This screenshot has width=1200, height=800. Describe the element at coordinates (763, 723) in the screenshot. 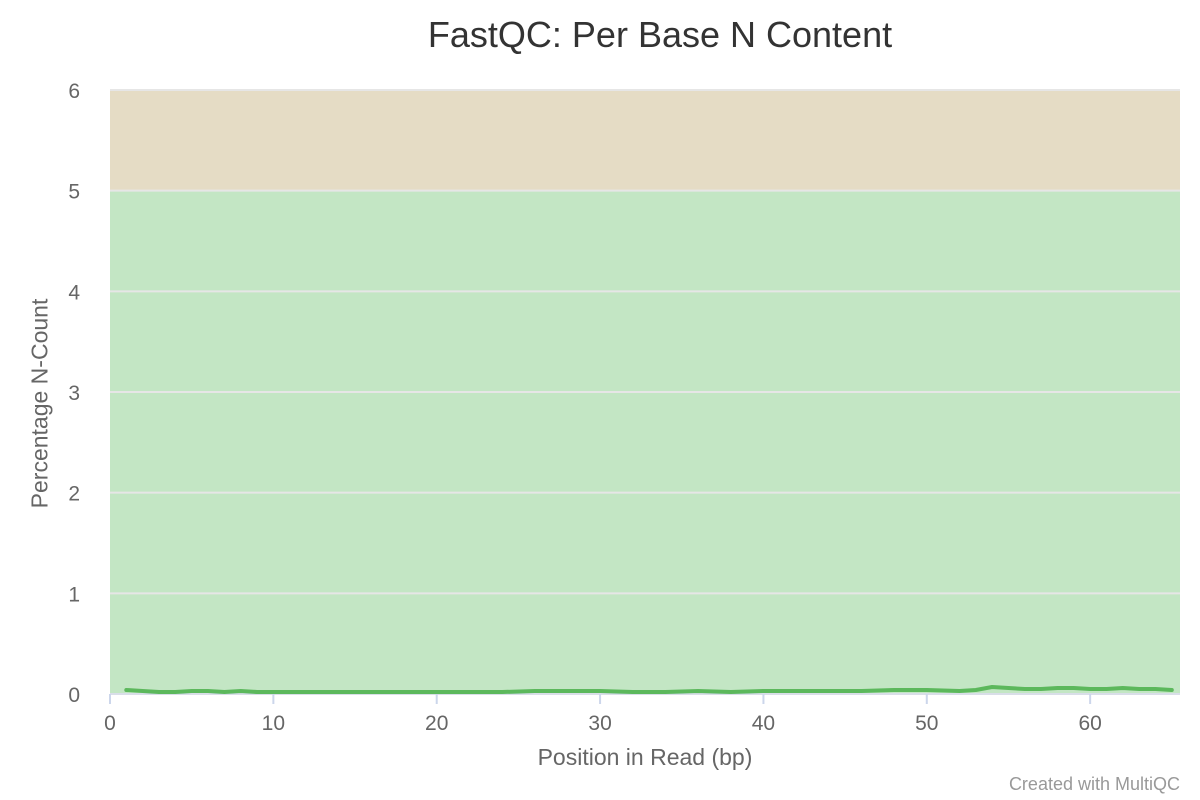

I see `x-tick-label: 40` at that location.